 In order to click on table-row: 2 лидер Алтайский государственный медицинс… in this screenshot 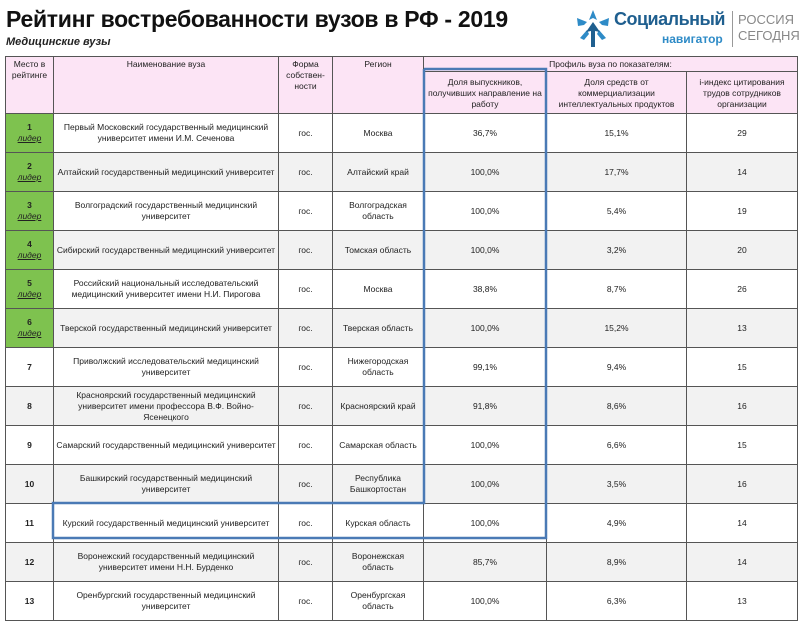, I will do `click(401, 172)`.